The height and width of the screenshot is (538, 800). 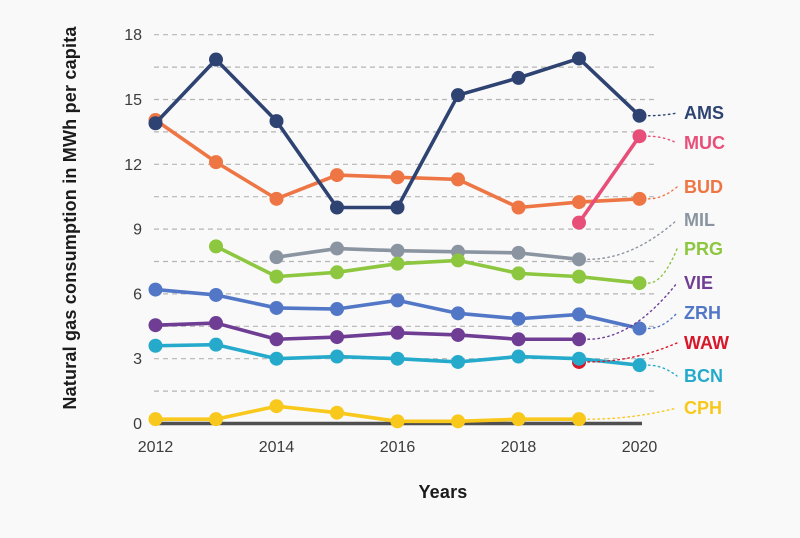 What do you see at coordinates (702, 313) in the screenshot?
I see `series-label-ZRH: ZRH` at bounding box center [702, 313].